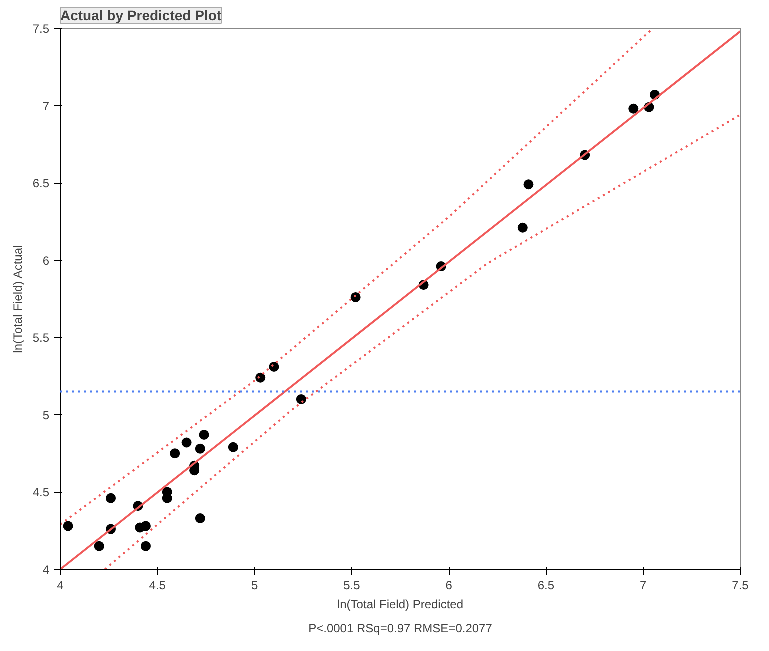 The width and height of the screenshot is (769, 651). Describe the element at coordinates (41, 29) in the screenshot. I see `y-tick-label: 7.5` at that location.